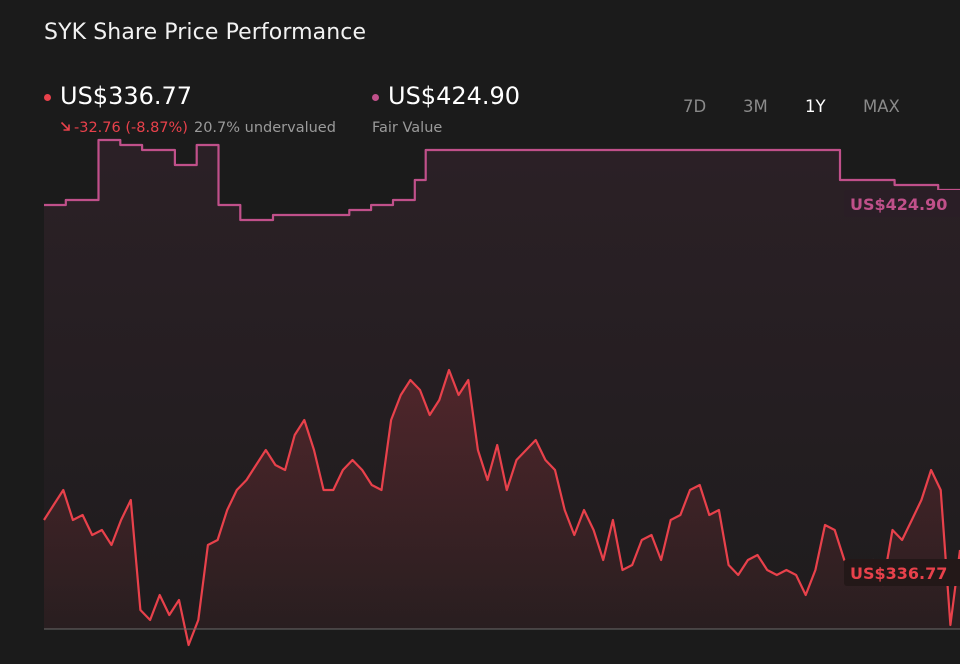 The height and width of the screenshot is (664, 960). Describe the element at coordinates (502, 180) in the screenshot. I see `fair-value-line` at that location.